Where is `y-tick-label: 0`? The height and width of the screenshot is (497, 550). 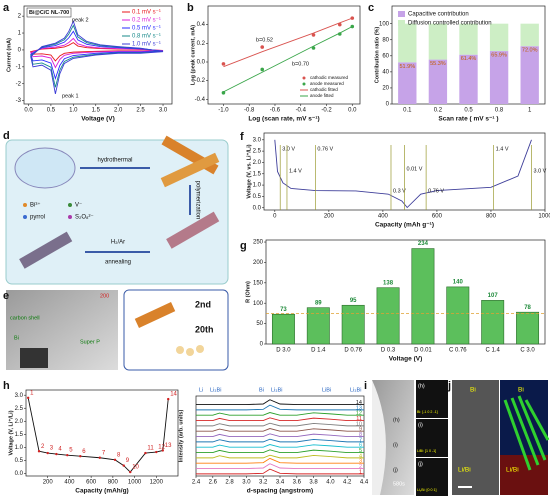
y-tick-label: 0 is located at coordinates (388, 105).